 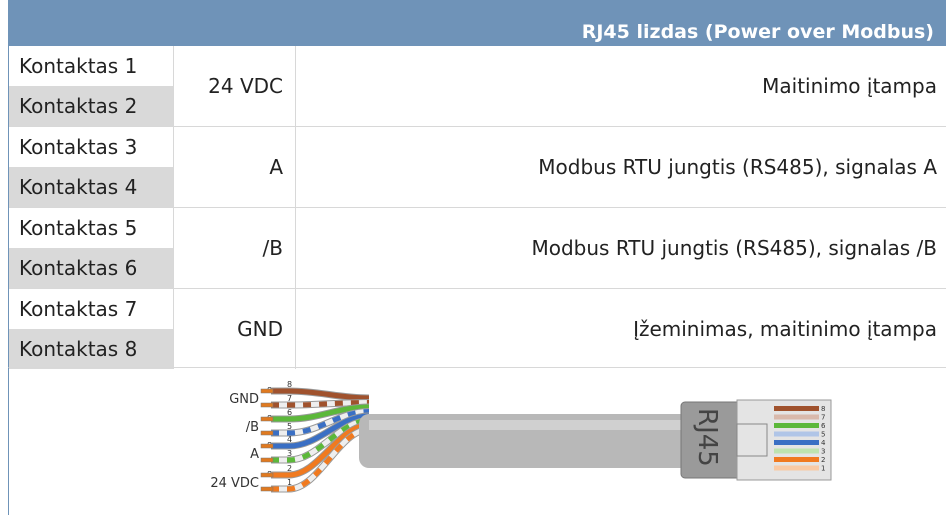 What do you see at coordinates (823, 460) in the screenshot?
I see `pin-number: 2` at bounding box center [823, 460].